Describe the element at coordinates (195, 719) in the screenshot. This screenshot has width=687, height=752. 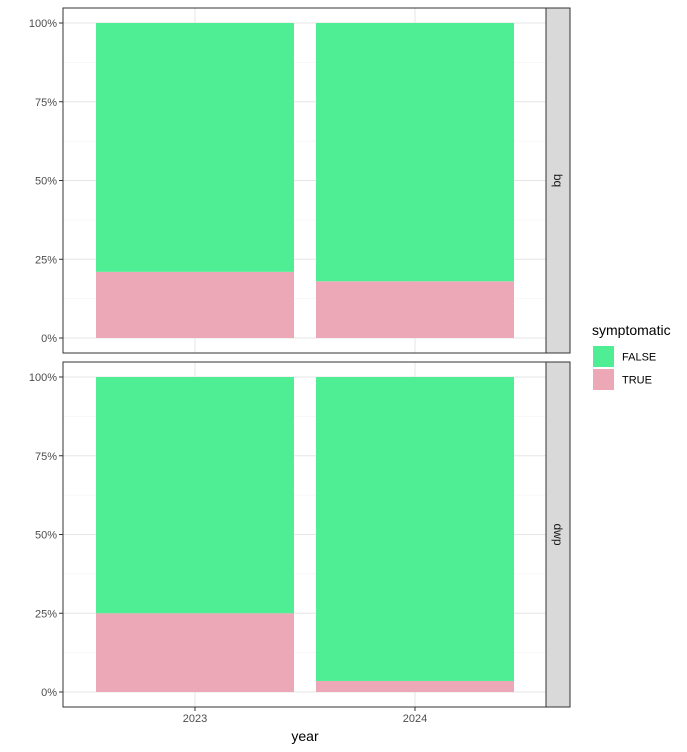
I see `x-tick-label: 2023` at that location.